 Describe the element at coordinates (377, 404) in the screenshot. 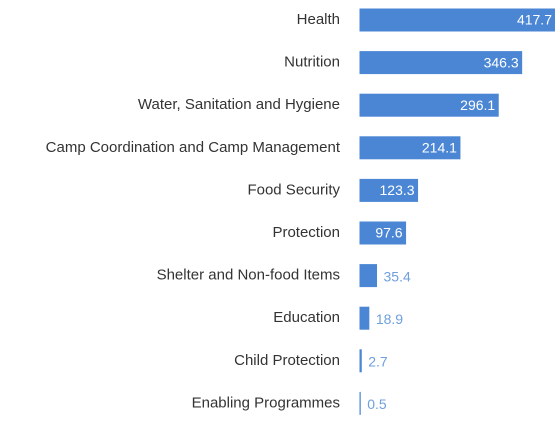

I see `value-label: 0.5` at that location.